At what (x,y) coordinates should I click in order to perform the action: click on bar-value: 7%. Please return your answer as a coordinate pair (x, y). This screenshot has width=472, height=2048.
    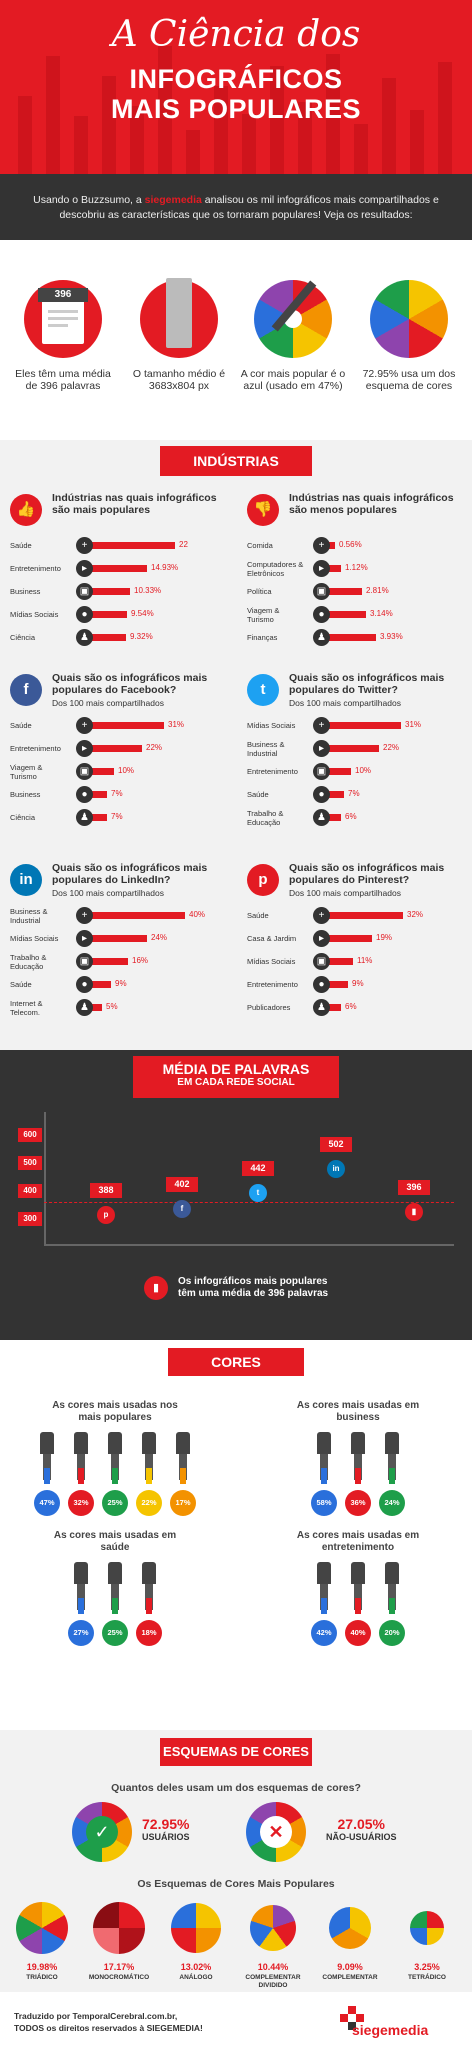
    Looking at the image, I should click on (354, 793).